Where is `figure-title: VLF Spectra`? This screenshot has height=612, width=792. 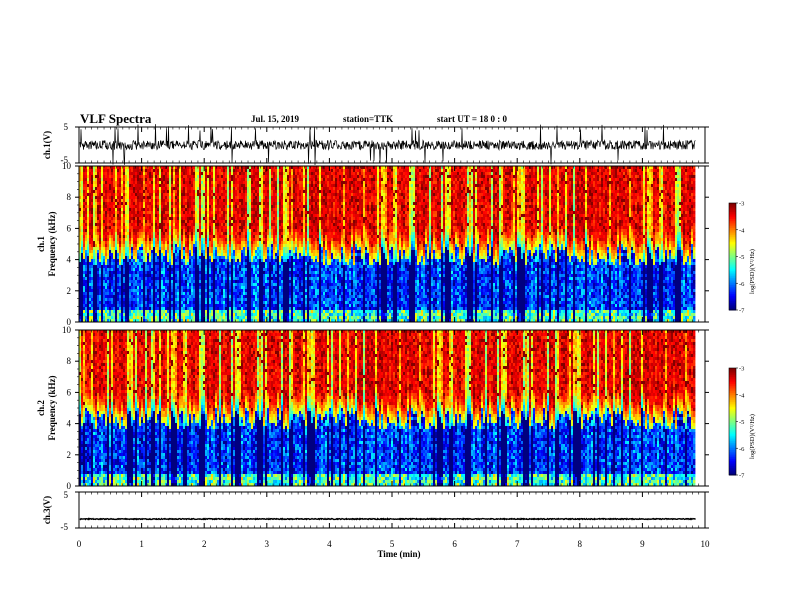 figure-title: VLF Spectra is located at coordinates (116, 118).